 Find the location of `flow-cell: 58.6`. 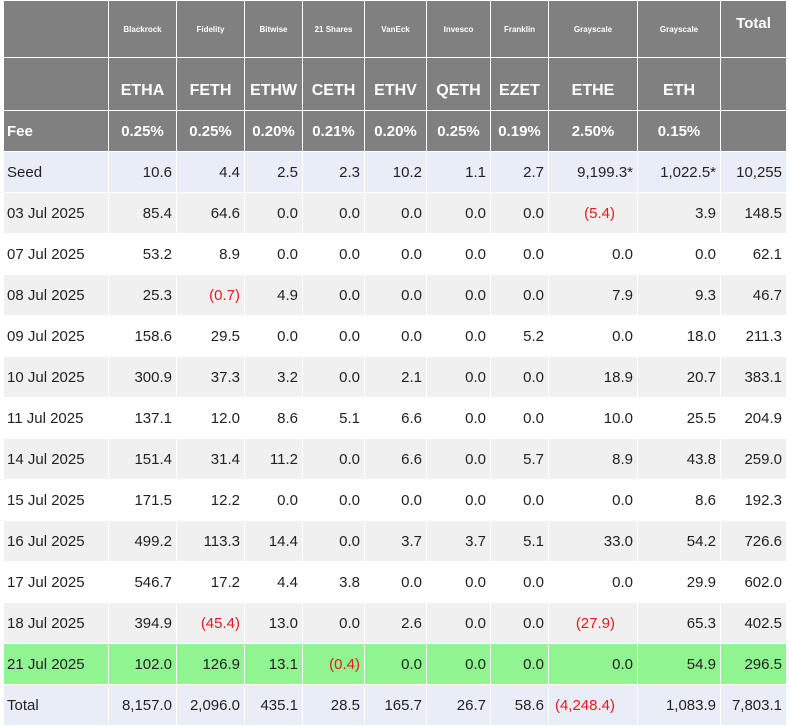

flow-cell: 58.6 is located at coordinates (519, 705).